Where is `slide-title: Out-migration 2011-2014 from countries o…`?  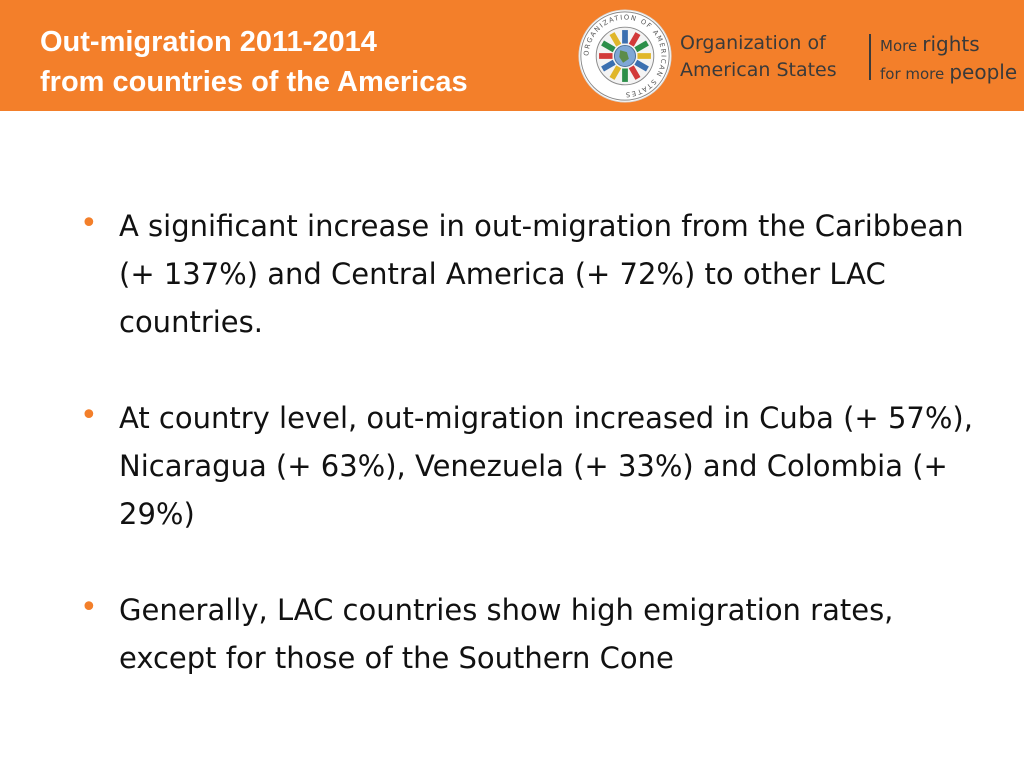
slide-title: Out-migration 2011-2014 from countries o… is located at coordinates (254, 62).